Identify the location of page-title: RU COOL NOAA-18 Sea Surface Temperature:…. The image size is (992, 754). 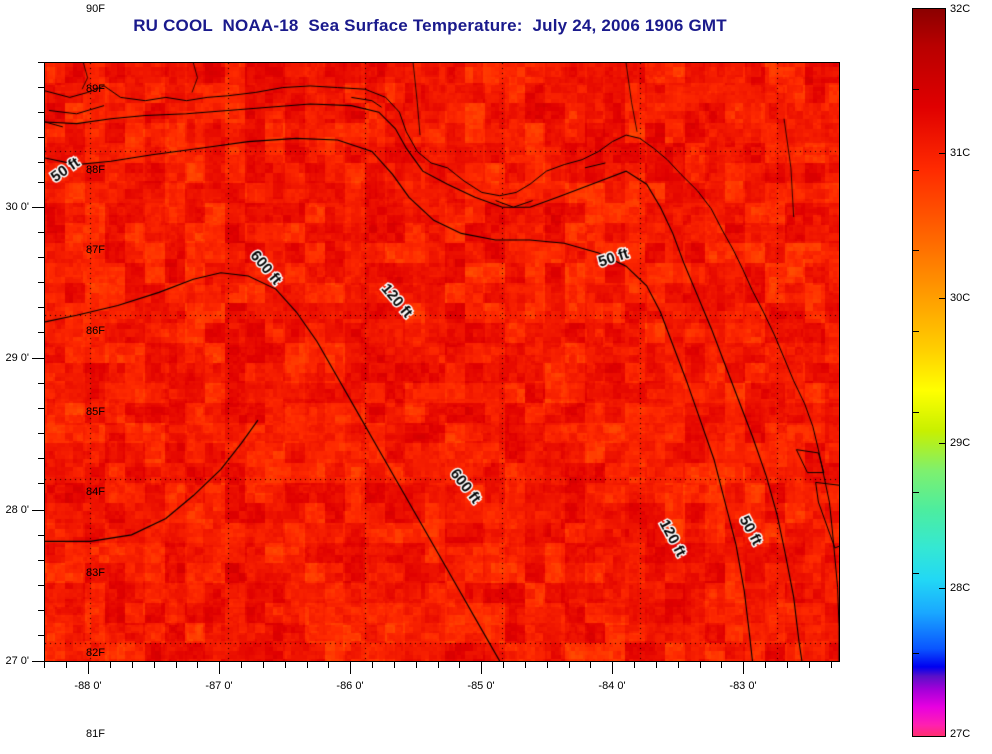
(430, 25).